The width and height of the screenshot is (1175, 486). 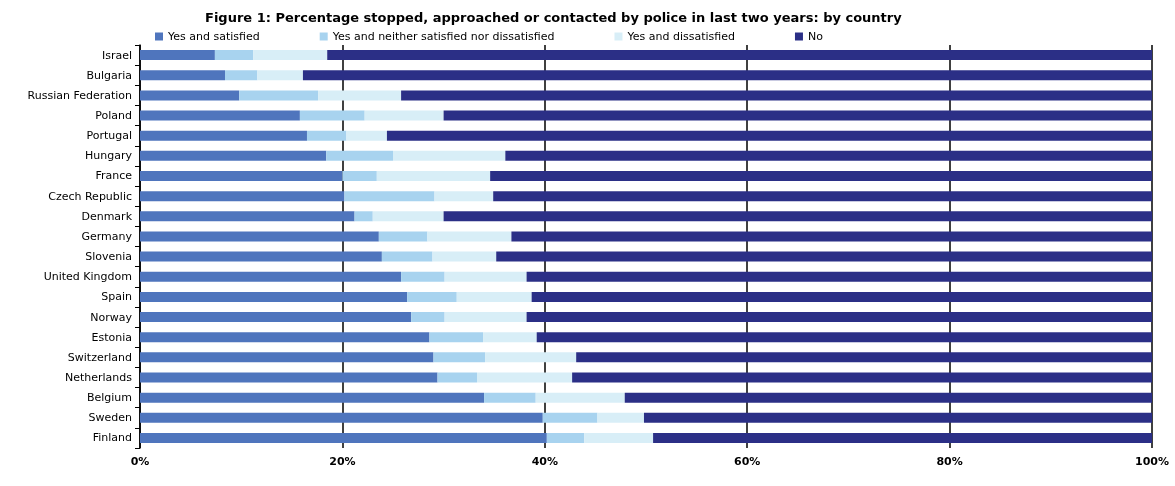 What do you see at coordinates (109, 398) in the screenshot?
I see `y-tick-label: Belgium` at bounding box center [109, 398].